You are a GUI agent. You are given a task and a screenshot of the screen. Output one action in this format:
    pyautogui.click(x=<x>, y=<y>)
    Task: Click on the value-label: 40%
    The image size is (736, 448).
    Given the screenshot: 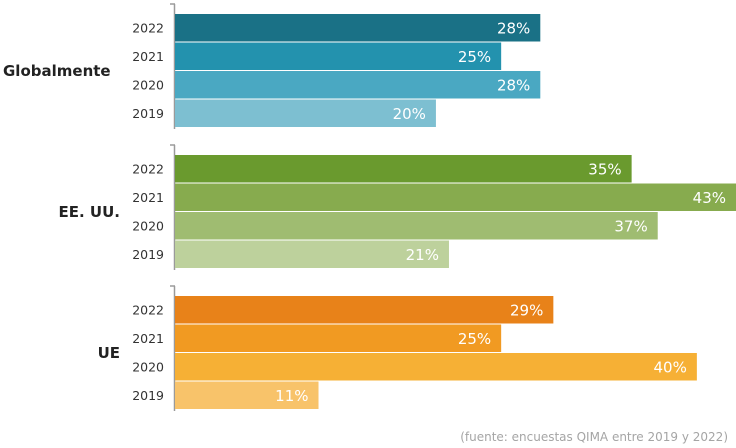 What is the action you would take?
    pyautogui.click(x=670, y=367)
    